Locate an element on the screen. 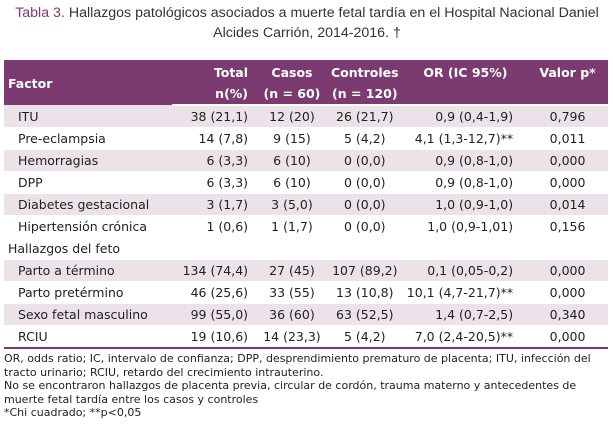 The width and height of the screenshot is (613, 430). cell-or: 4,1 (1,3-12,7)** is located at coordinates (465, 138).